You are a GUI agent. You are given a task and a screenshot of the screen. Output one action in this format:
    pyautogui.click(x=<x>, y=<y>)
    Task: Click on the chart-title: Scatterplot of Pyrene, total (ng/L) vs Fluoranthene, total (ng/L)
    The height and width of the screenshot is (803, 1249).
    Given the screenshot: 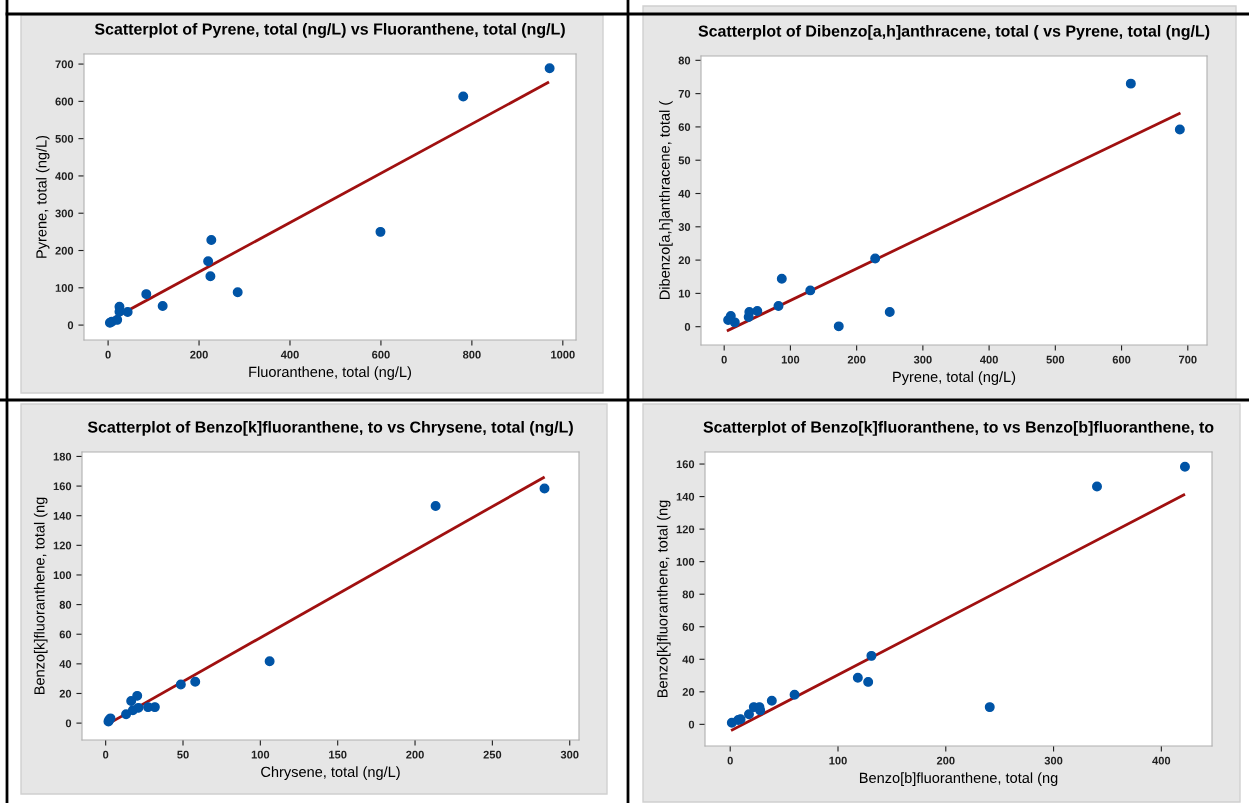 What is the action you would take?
    pyautogui.click(x=329, y=30)
    